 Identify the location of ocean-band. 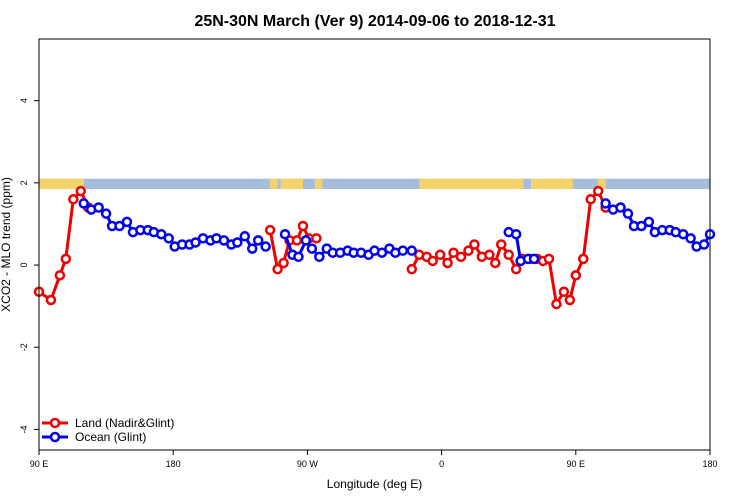
(374, 184).